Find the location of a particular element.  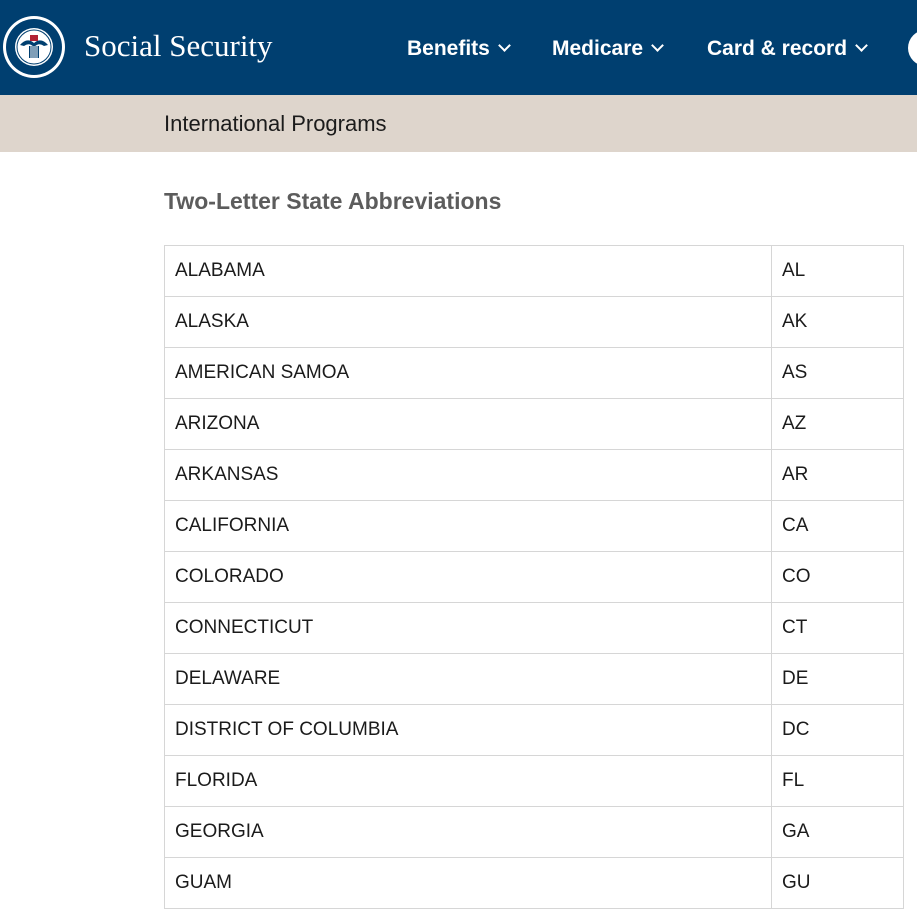

state-abbr-cell: AL is located at coordinates (838, 271).